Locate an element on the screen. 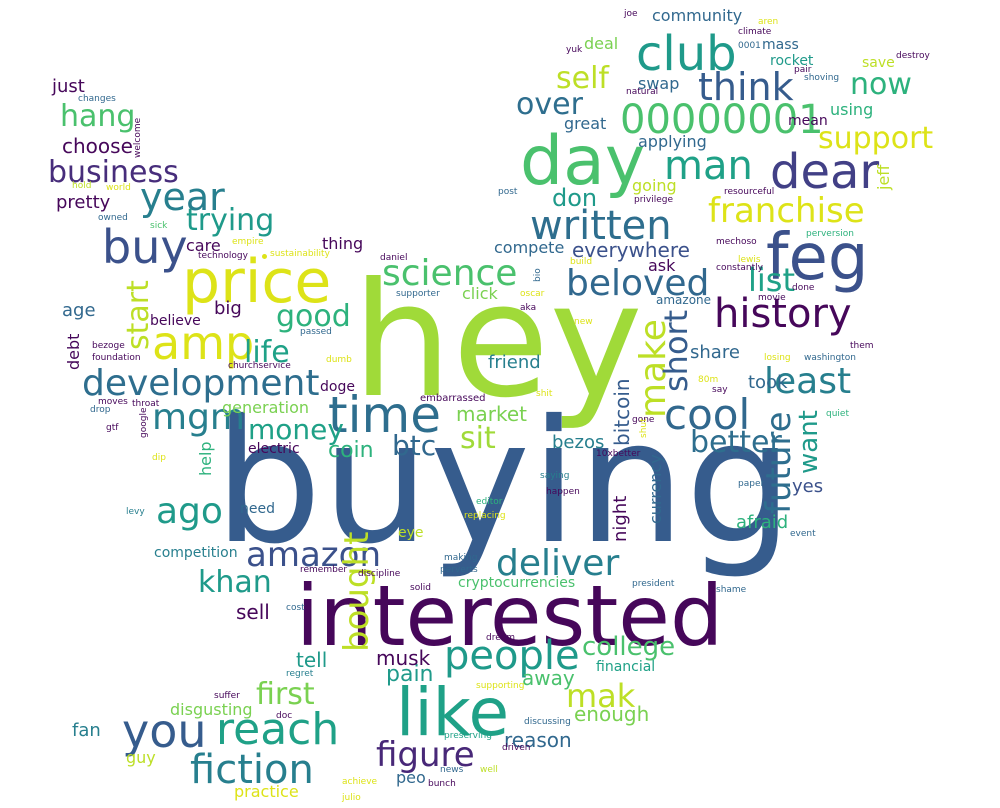 This screenshot has width=1000, height=808. word-solid: solid is located at coordinates (420, 588).